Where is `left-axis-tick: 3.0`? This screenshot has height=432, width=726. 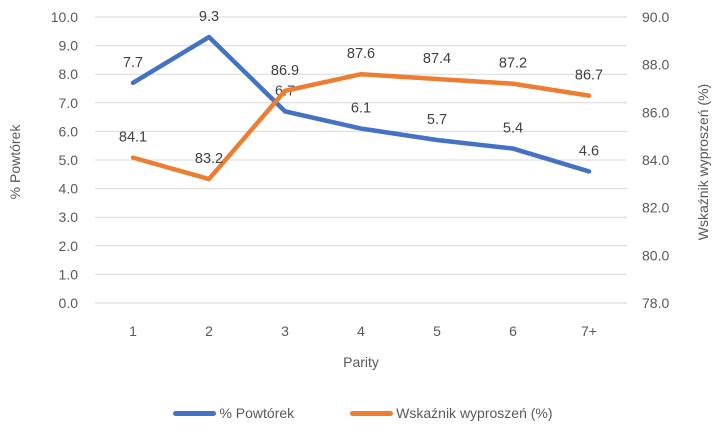 left-axis-tick: 3.0 is located at coordinates (69, 217).